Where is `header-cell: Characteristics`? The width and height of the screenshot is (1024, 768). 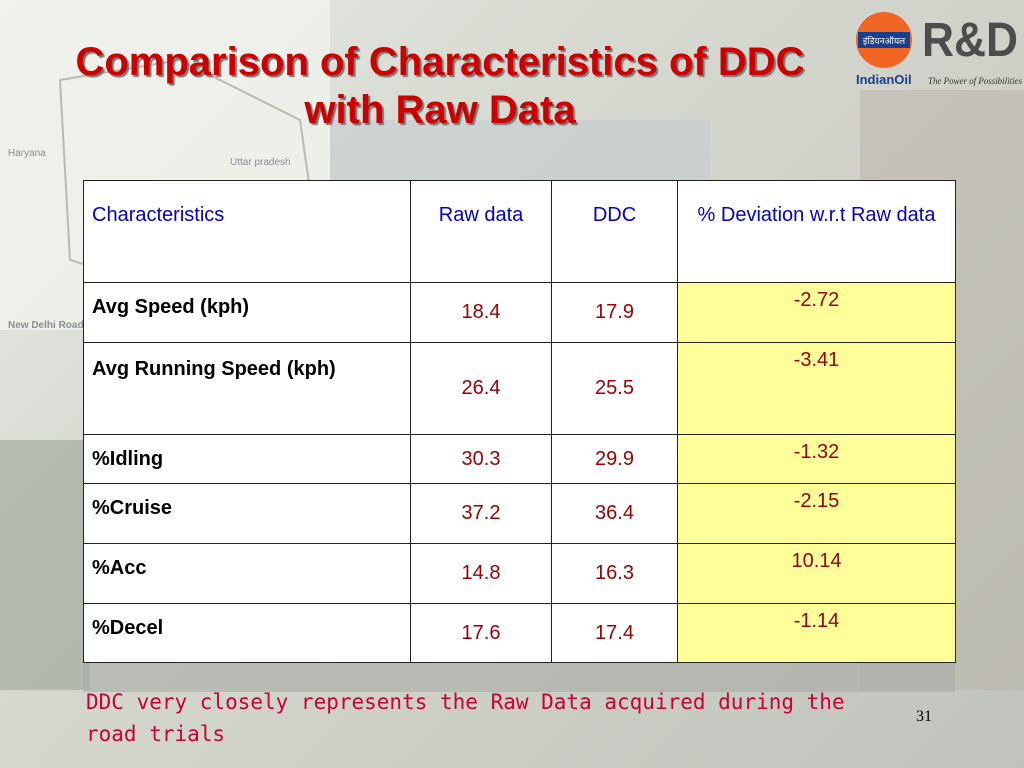
header-cell: Characteristics is located at coordinates (247, 231).